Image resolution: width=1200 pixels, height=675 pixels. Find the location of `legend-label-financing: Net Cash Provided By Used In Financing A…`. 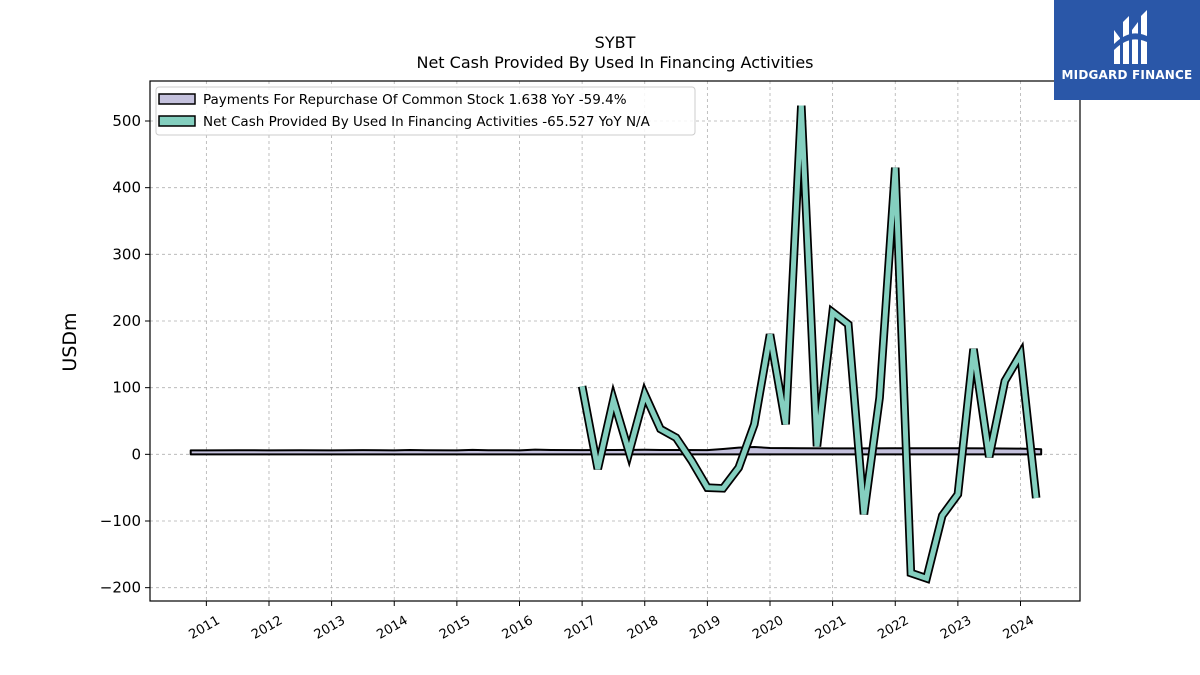

legend-label-financing: Net Cash Provided By Used In Financing A… is located at coordinates (427, 122).